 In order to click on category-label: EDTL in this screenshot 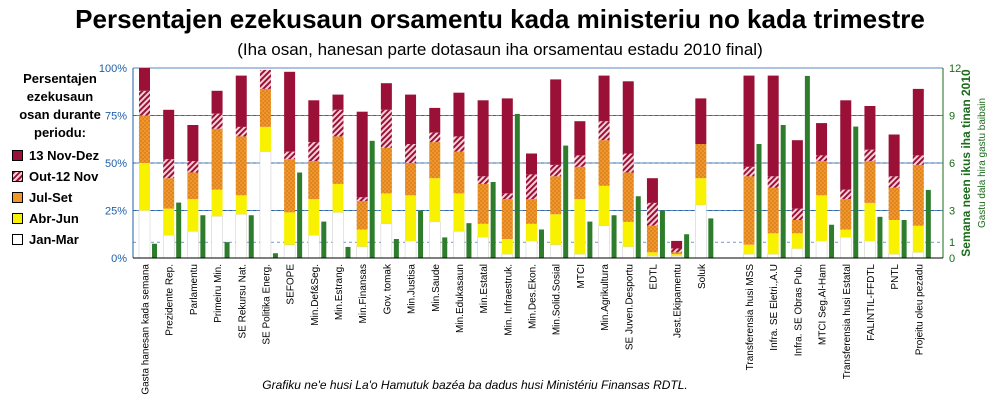, I will do `click(653, 277)`.